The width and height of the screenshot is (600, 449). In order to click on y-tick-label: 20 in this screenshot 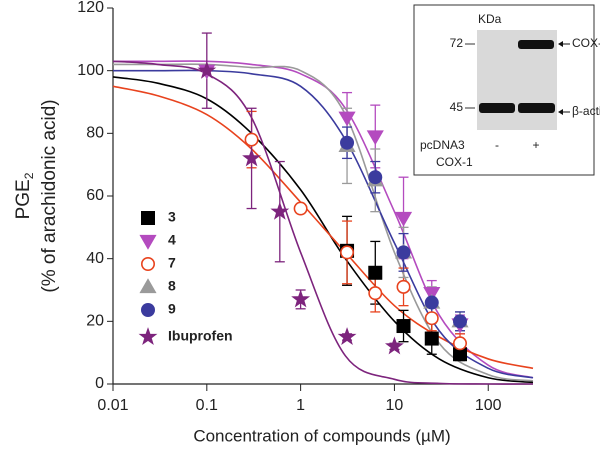, I will do `click(95, 321)`.